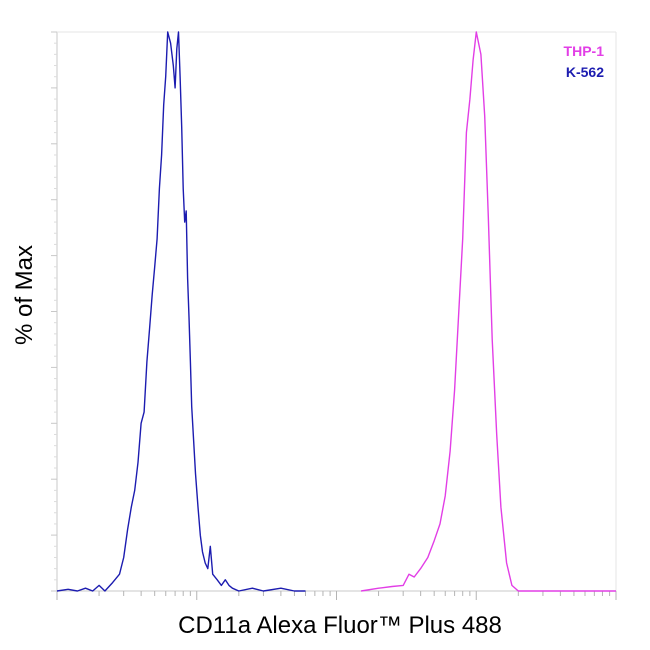 Image resolution: width=650 pixels, height=650 pixels. I want to click on y-axis-label: % of Max, so click(24, 295).